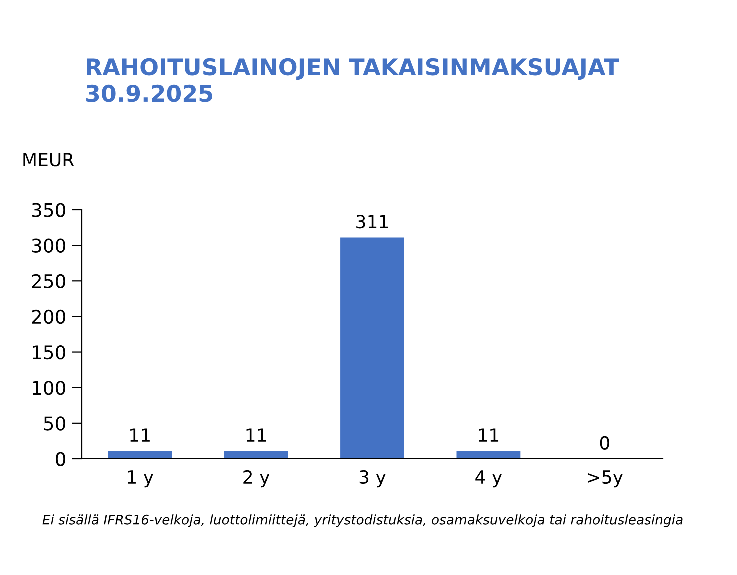 Image resolution: width=737 pixels, height=575 pixels. I want to click on data-label: 311, so click(372, 222).